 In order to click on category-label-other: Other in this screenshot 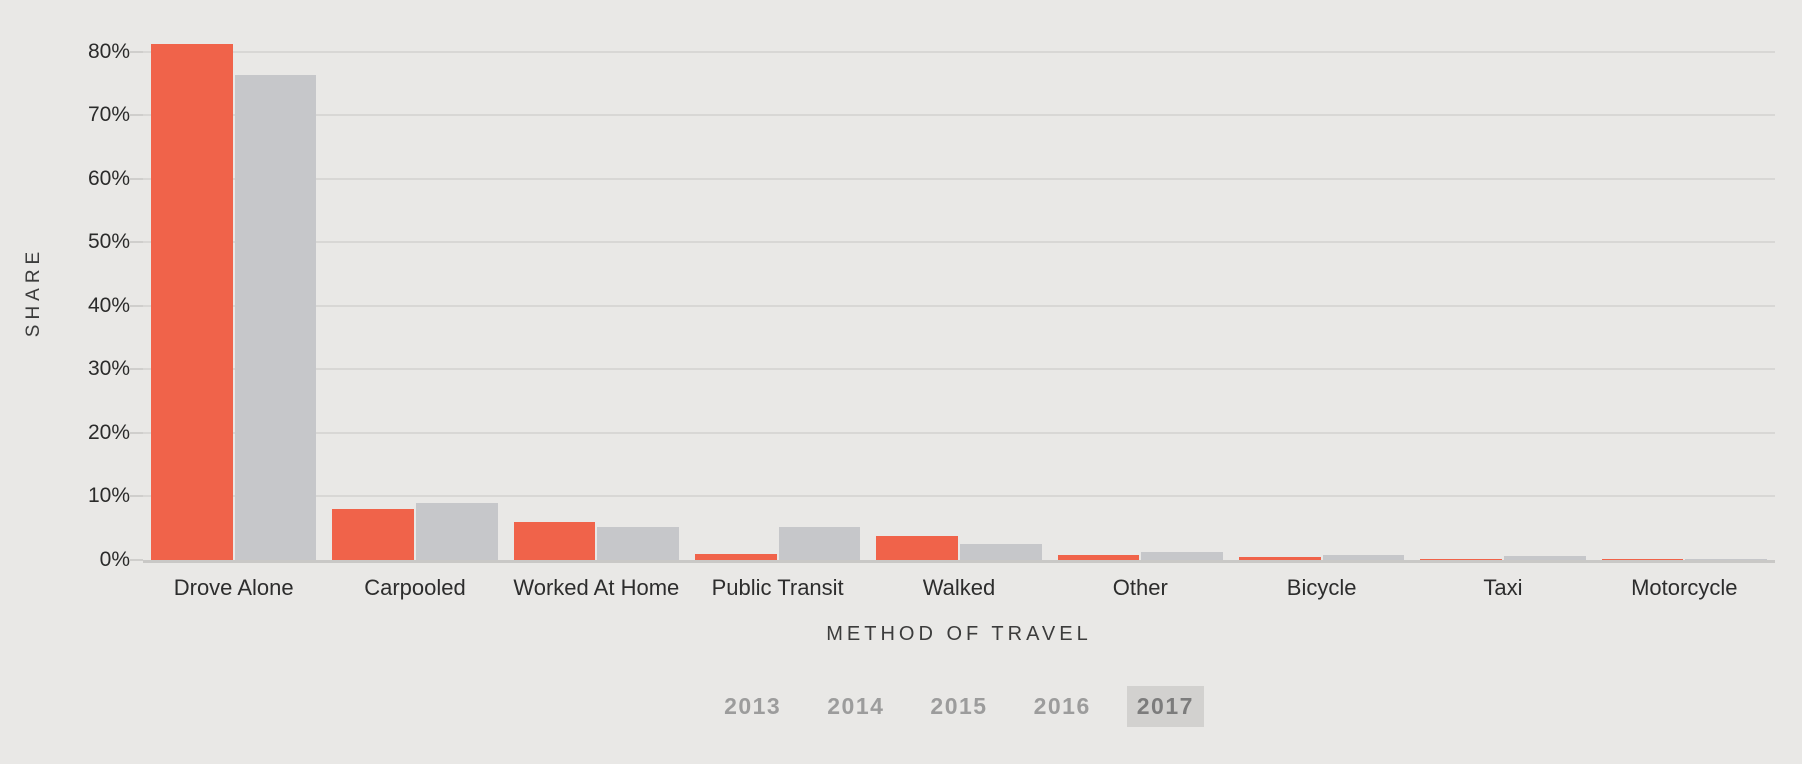, I will do `click(1140, 587)`.